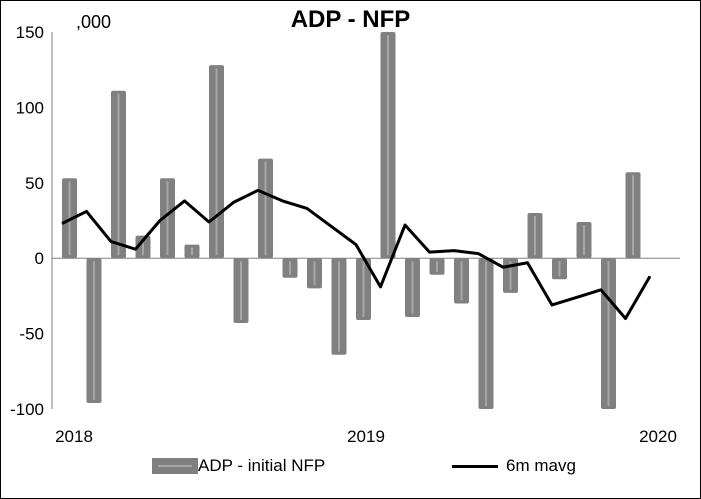 This screenshot has height=499, width=701. I want to click on y-tick-label: 100, so click(30, 107).